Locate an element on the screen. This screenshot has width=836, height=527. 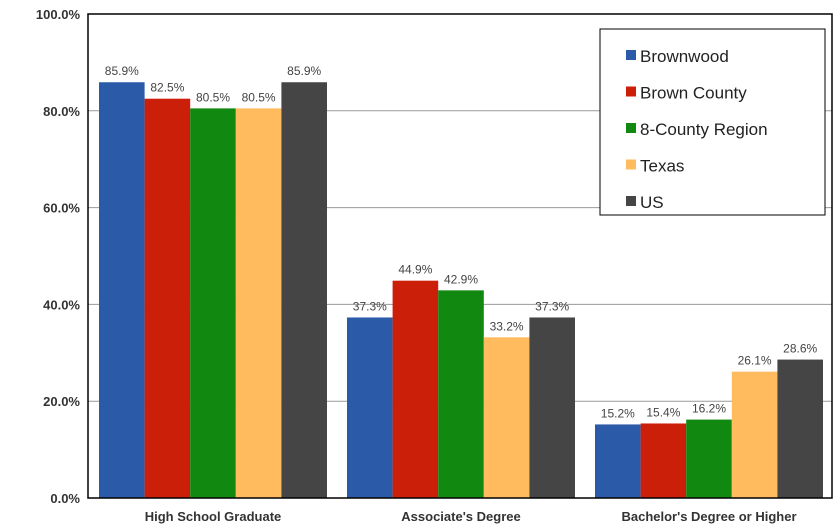
data-label: 15.2% is located at coordinates (618, 413).